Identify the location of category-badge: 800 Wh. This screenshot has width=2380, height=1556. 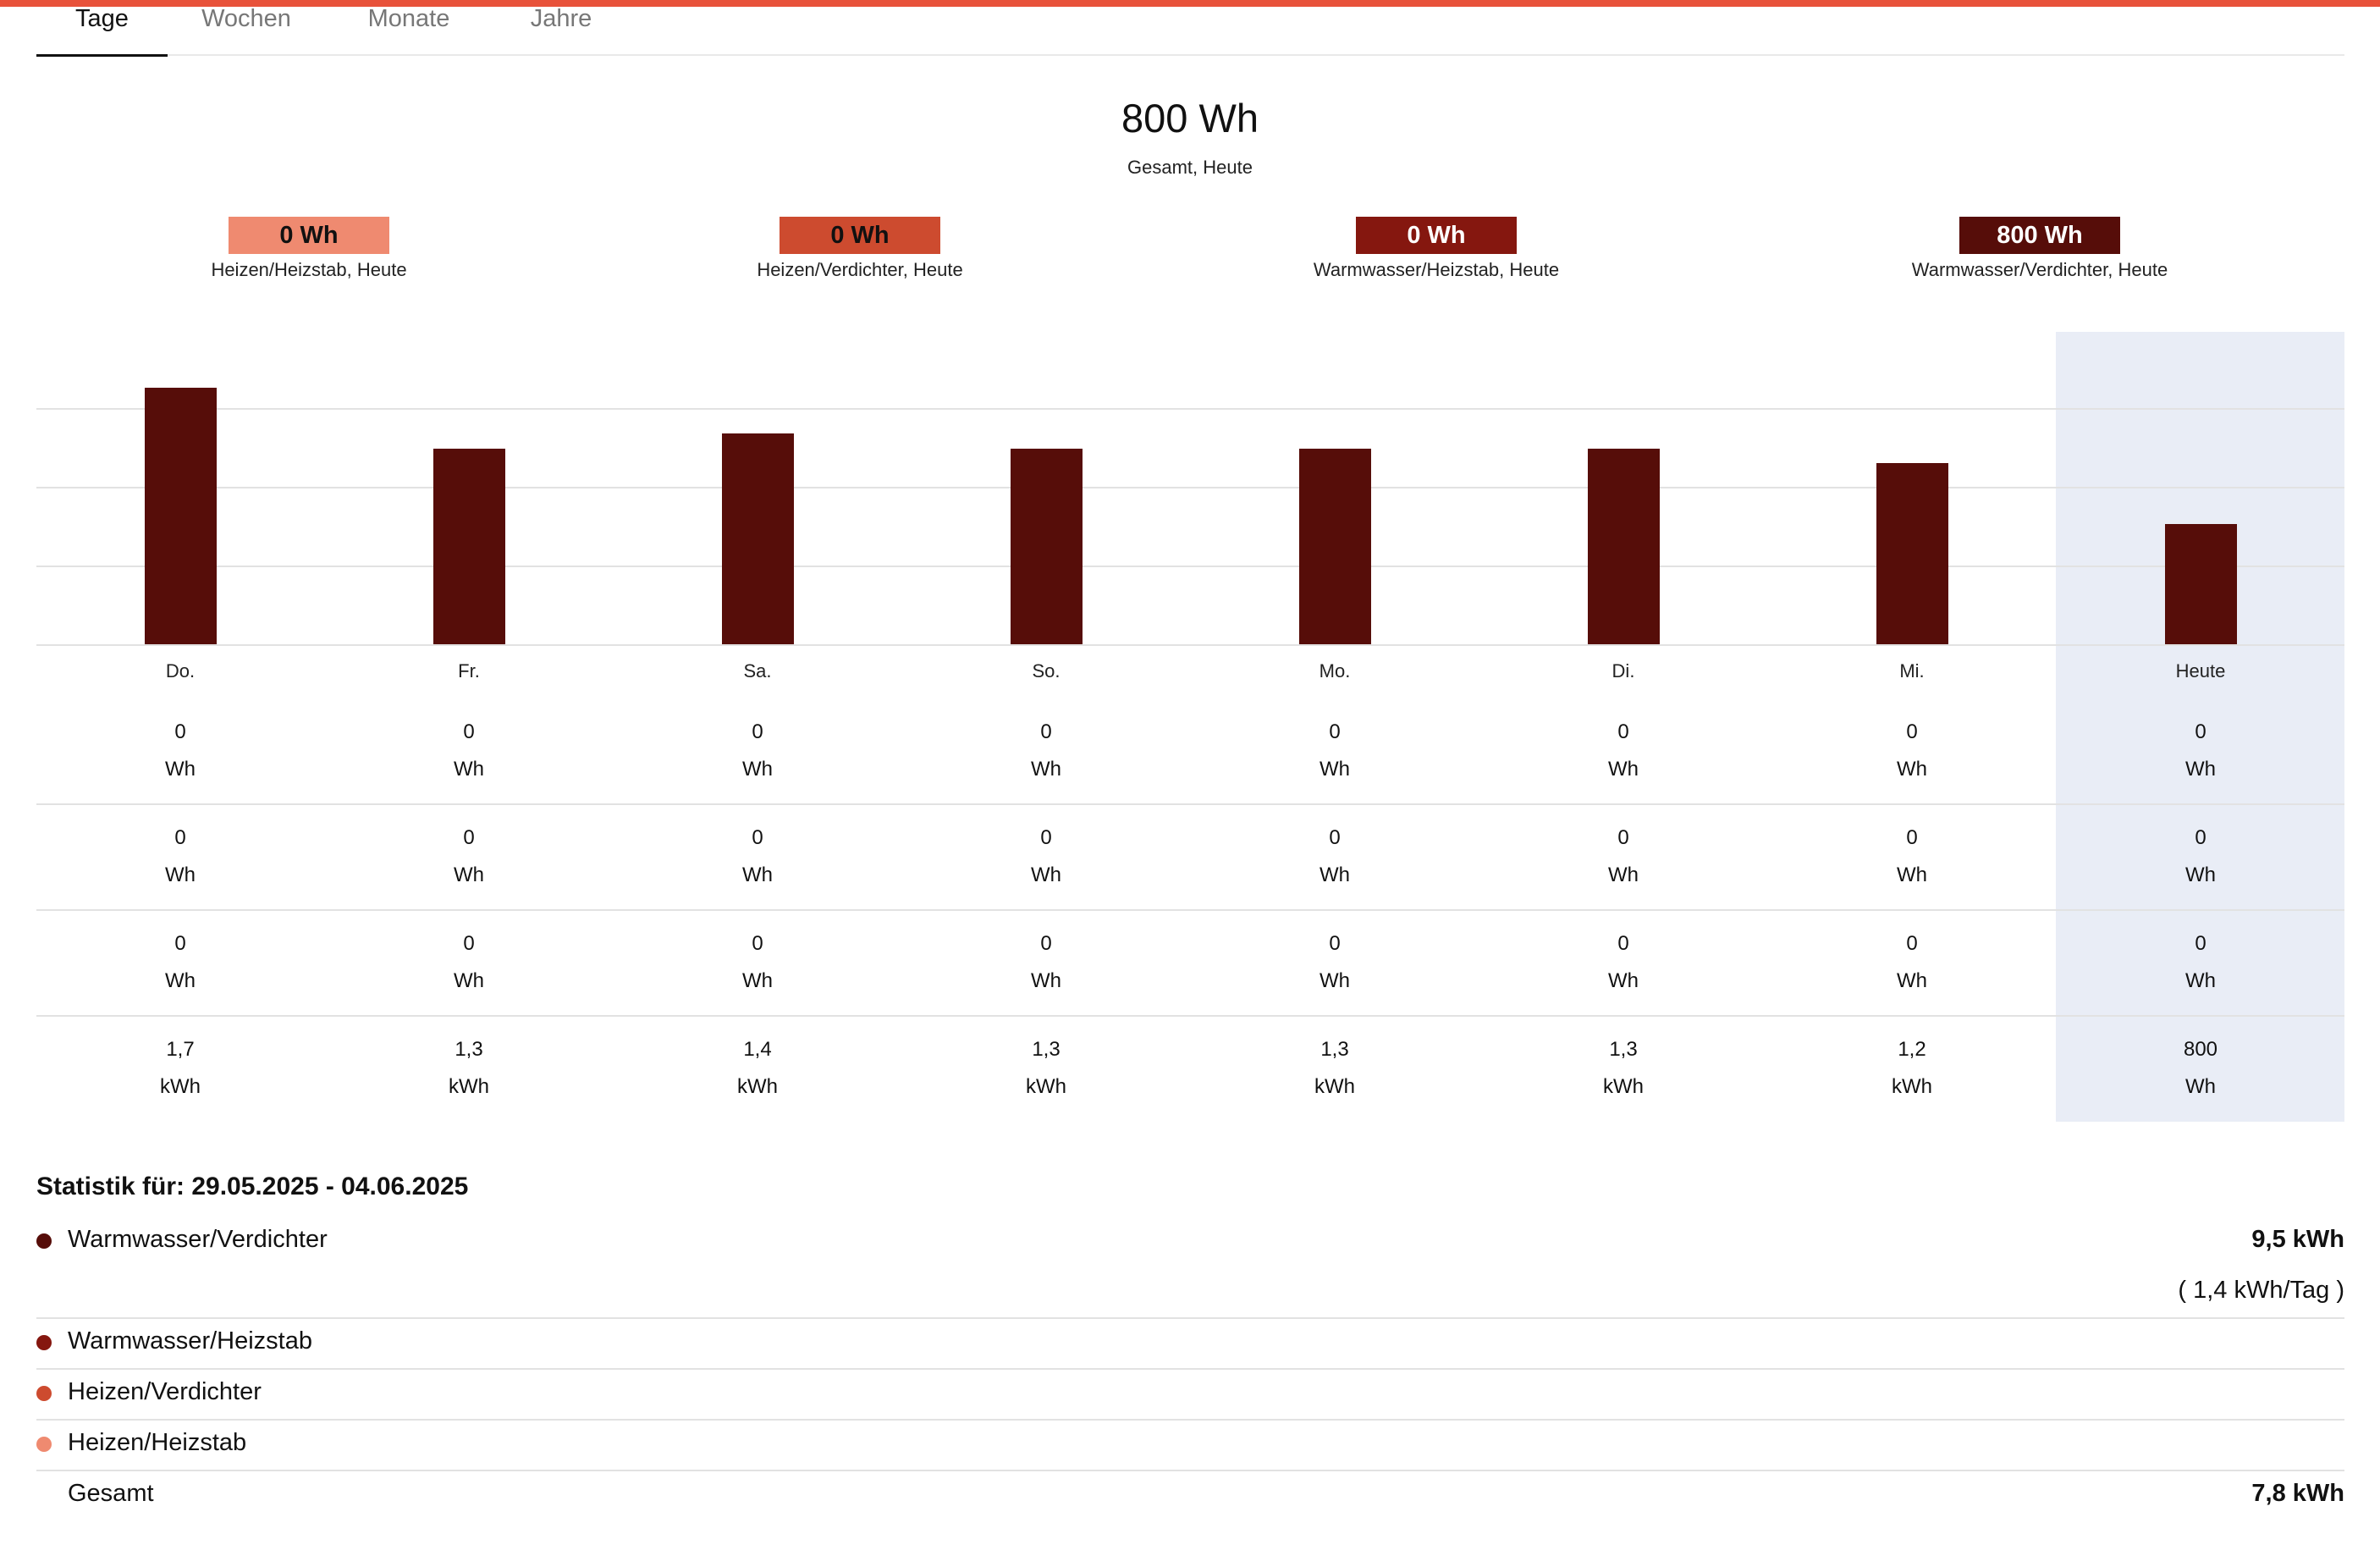
(2040, 235).